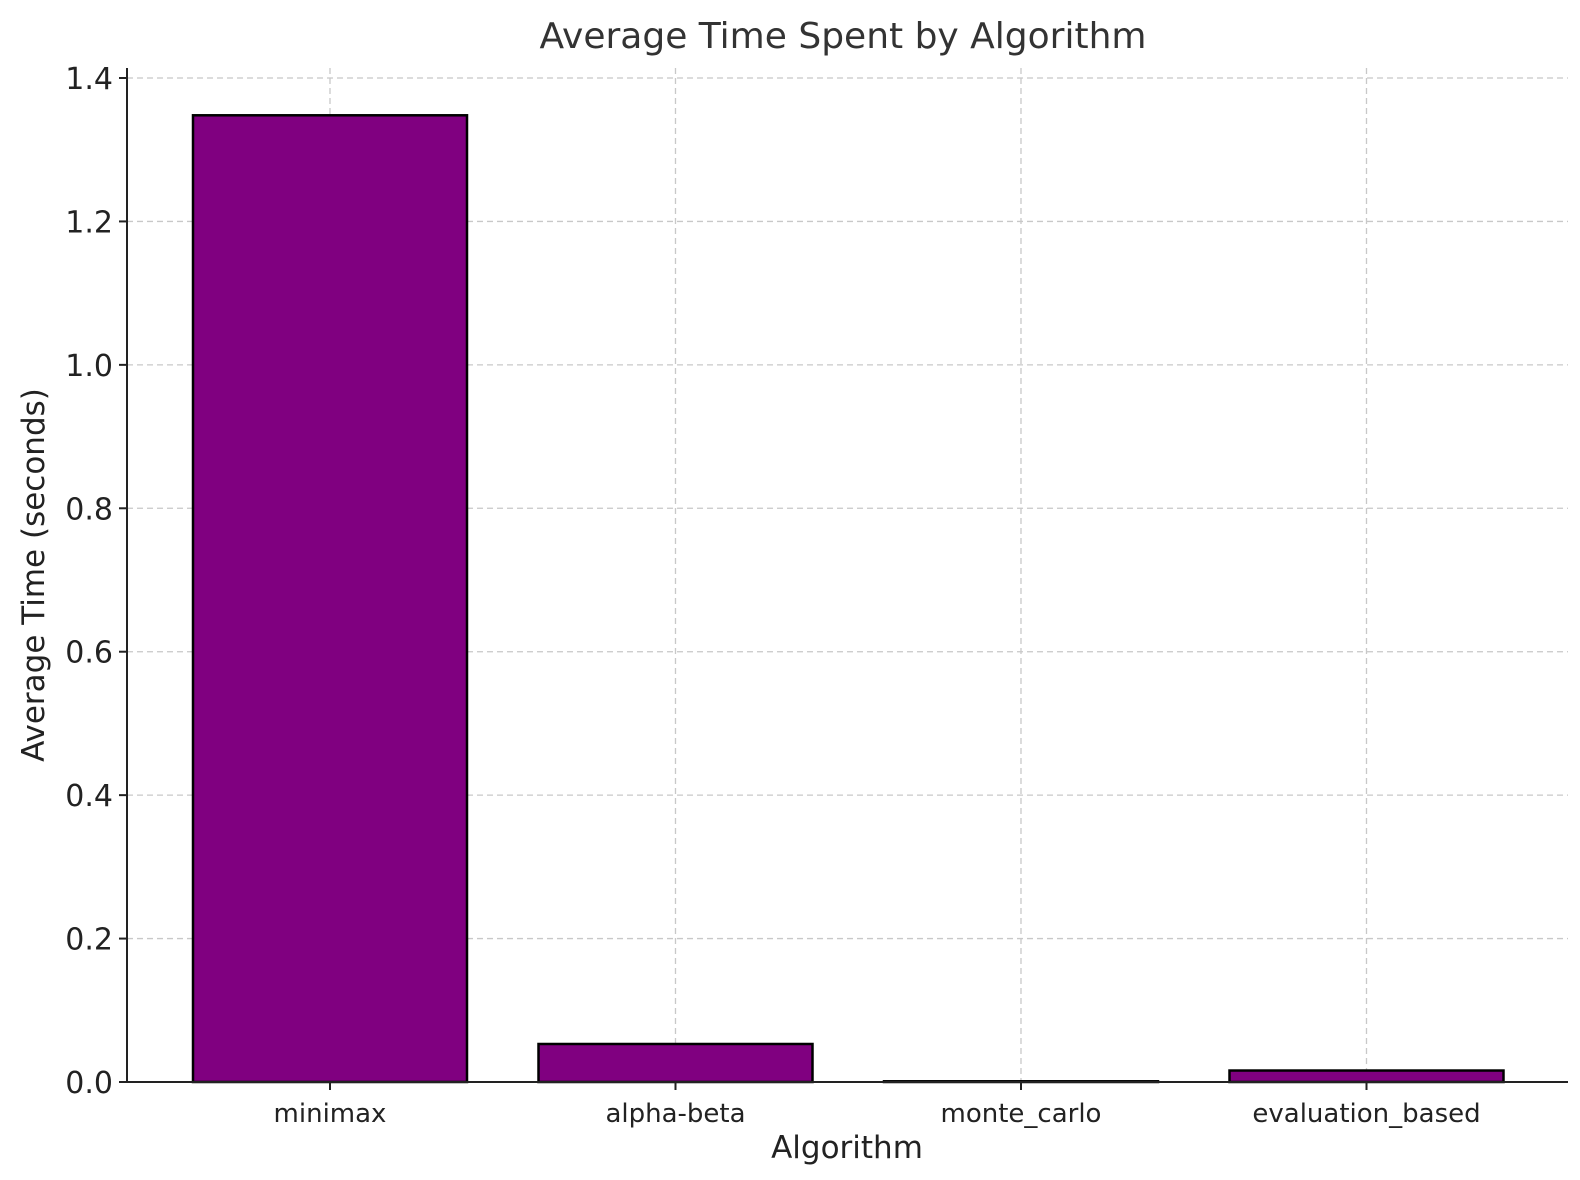  What do you see at coordinates (34, 575) in the screenshot?
I see `y-axis-label: Average Time (seconds)` at bounding box center [34, 575].